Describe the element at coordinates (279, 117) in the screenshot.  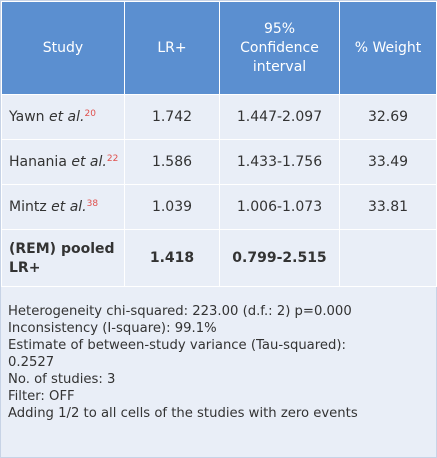
I see `ci-cell: 1.447-2.097` at that location.